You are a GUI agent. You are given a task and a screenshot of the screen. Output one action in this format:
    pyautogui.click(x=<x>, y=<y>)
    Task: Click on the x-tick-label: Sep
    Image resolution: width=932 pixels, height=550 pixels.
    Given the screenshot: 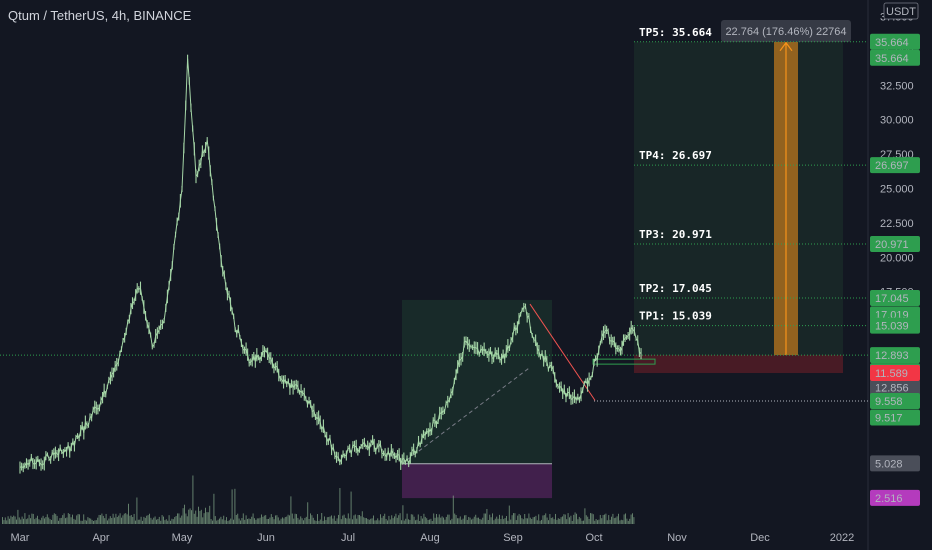 What is the action you would take?
    pyautogui.click(x=513, y=538)
    